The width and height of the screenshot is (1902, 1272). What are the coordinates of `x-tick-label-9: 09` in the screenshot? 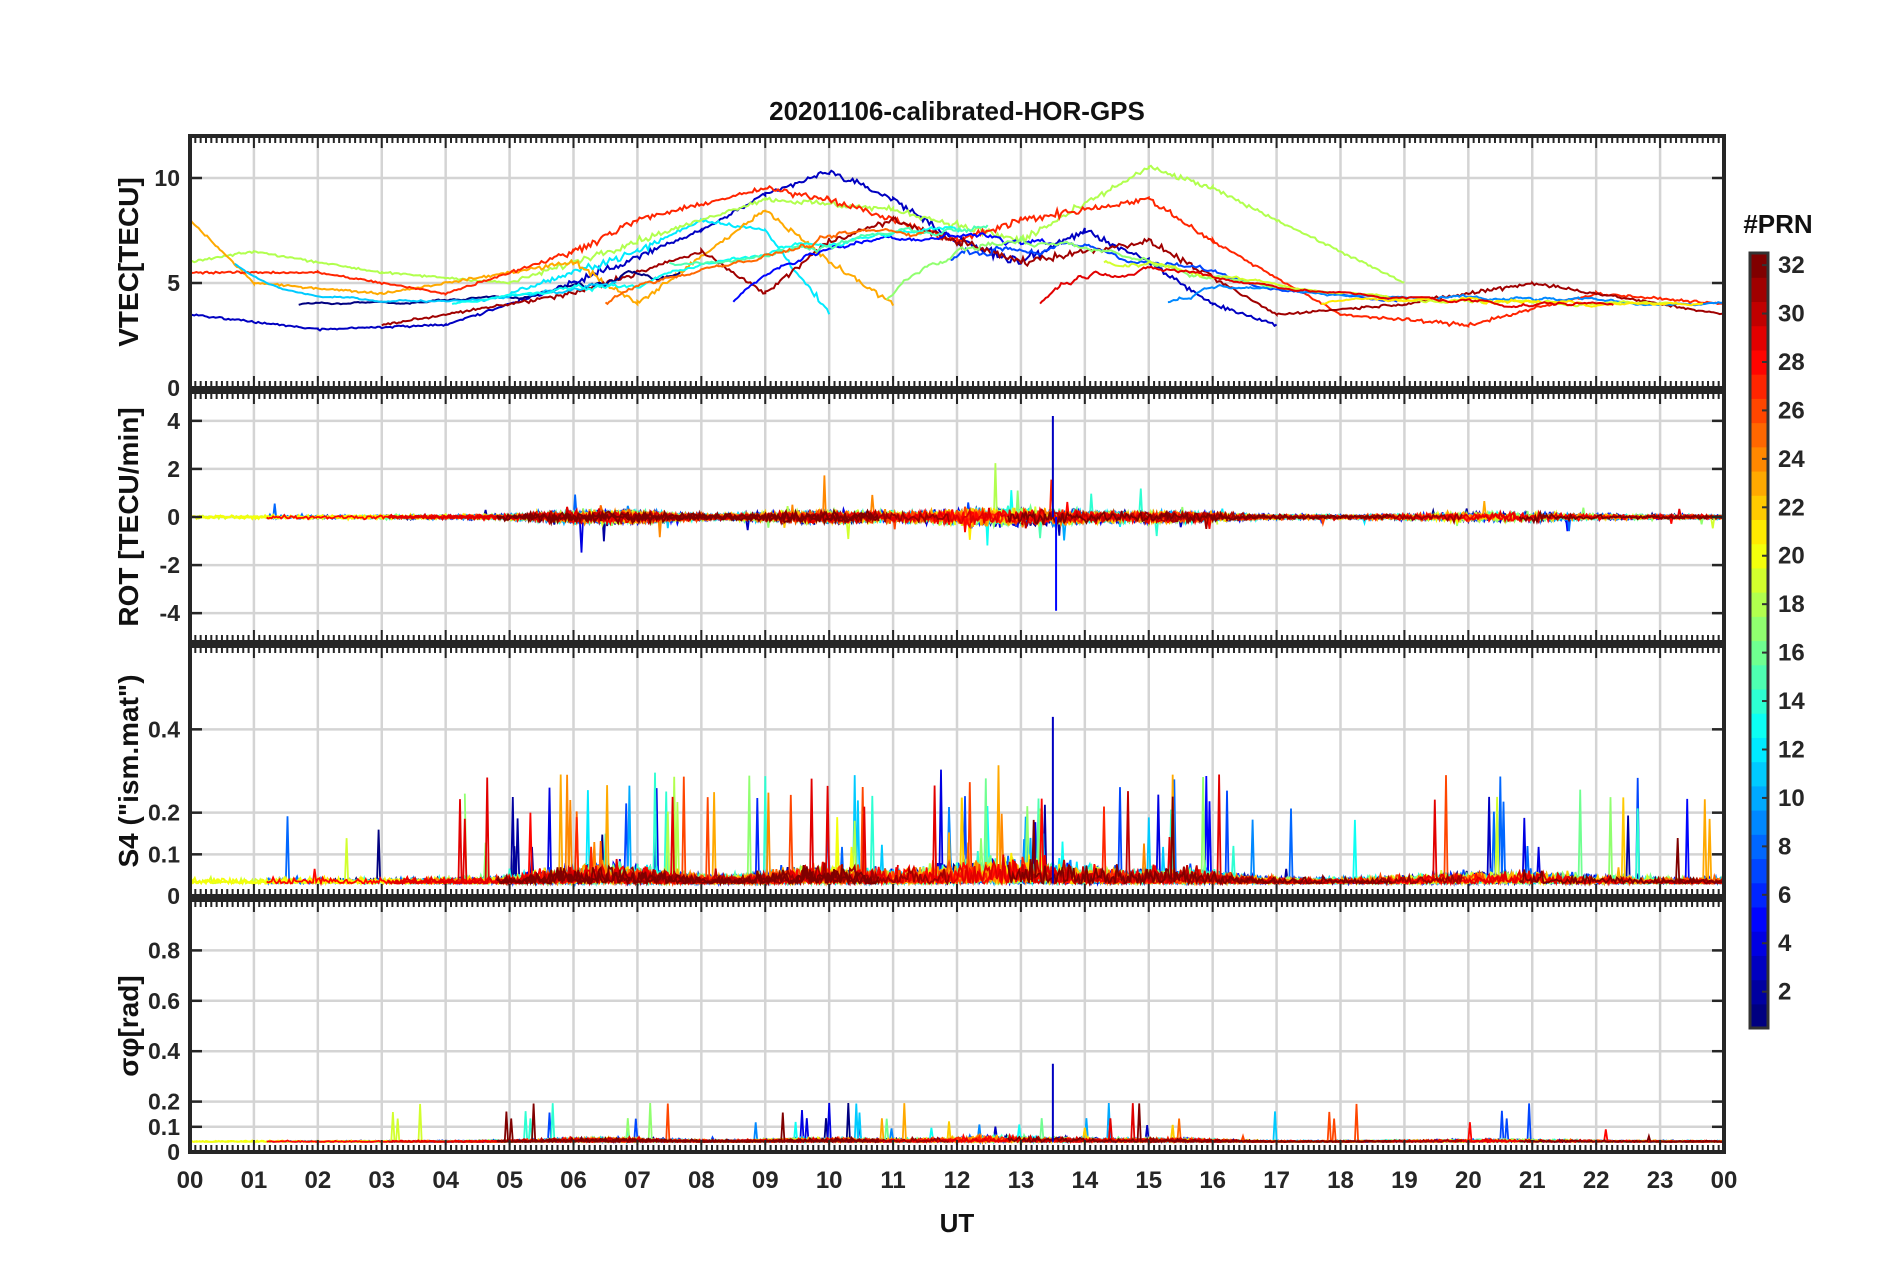 It's located at (765, 1180).